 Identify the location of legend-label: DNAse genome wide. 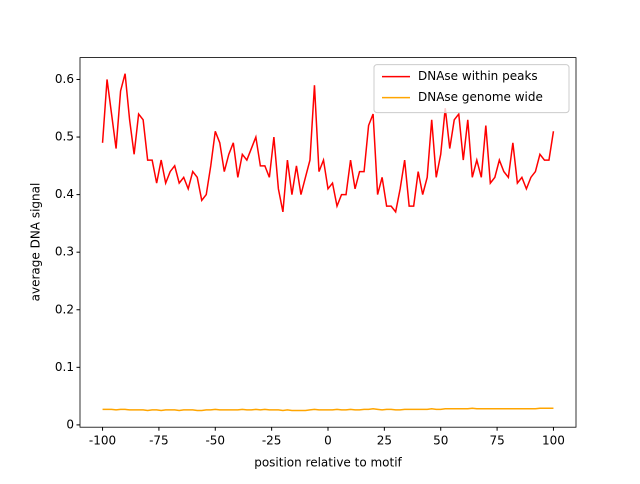
(480, 97).